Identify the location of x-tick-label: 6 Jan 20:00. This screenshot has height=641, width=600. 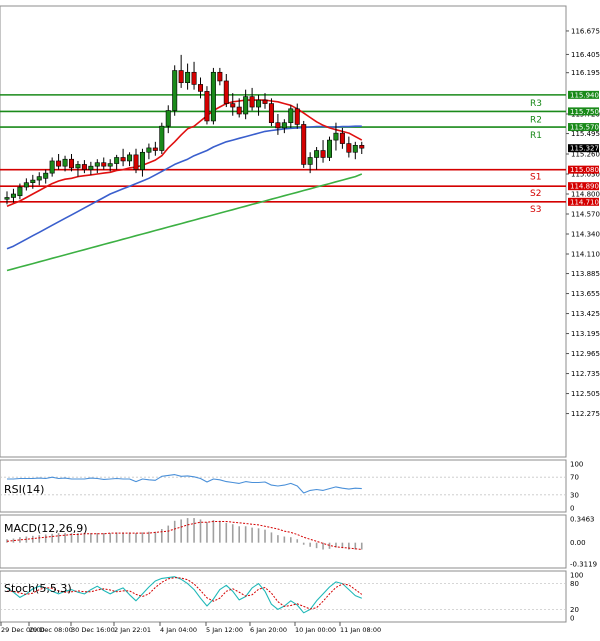
(268, 630).